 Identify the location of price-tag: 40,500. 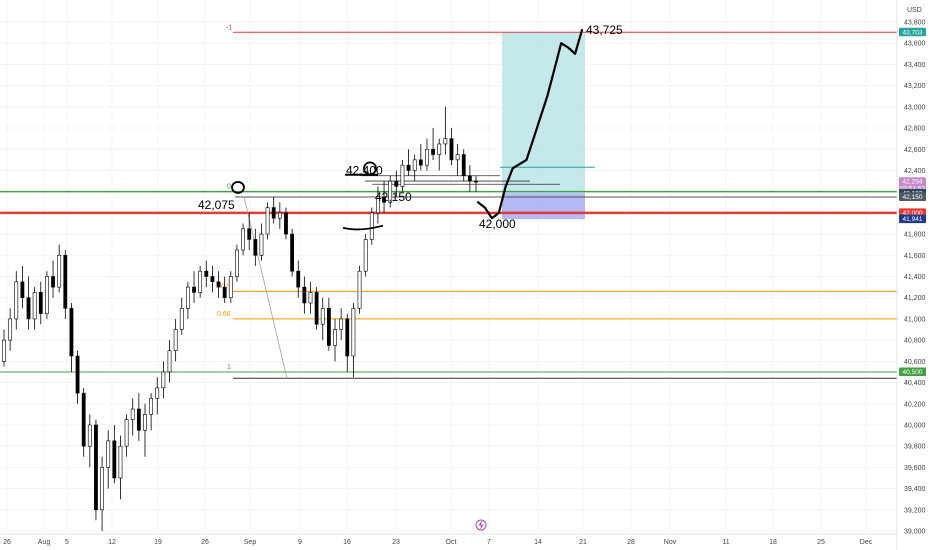
(912, 371).